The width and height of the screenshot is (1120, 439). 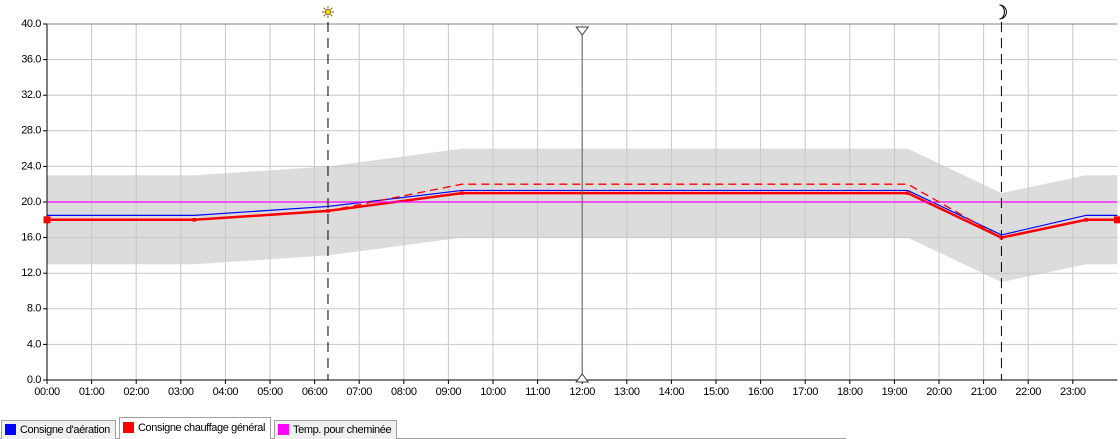 What do you see at coordinates (136, 392) in the screenshot?
I see `x-tick-label: 02:00` at bounding box center [136, 392].